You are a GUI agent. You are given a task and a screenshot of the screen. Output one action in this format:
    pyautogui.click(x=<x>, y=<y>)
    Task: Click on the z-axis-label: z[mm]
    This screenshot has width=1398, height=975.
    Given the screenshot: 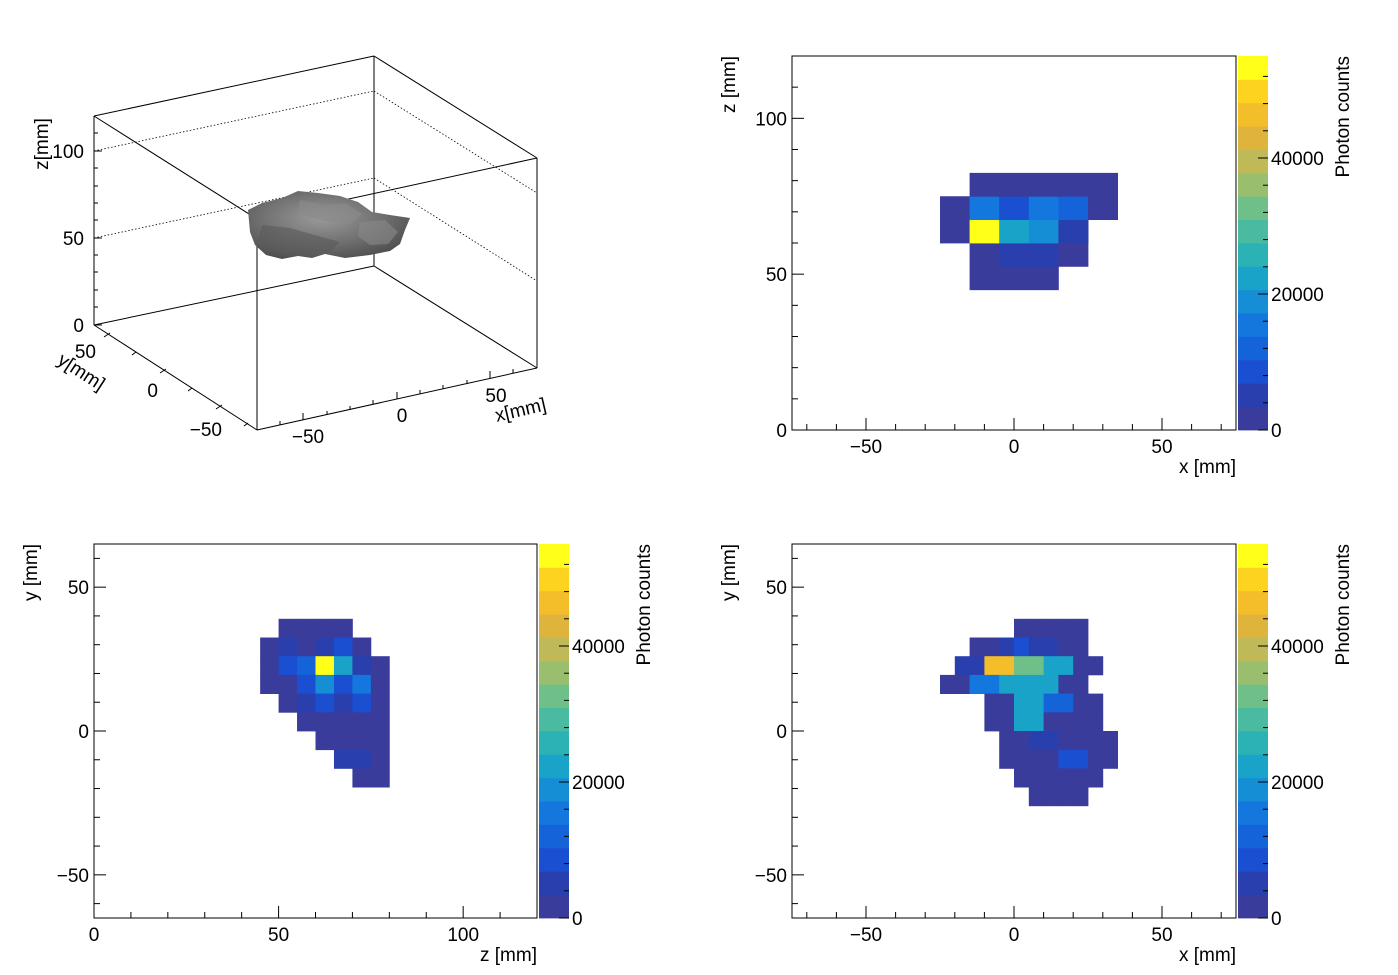 What is the action you would take?
    pyautogui.click(x=42, y=144)
    